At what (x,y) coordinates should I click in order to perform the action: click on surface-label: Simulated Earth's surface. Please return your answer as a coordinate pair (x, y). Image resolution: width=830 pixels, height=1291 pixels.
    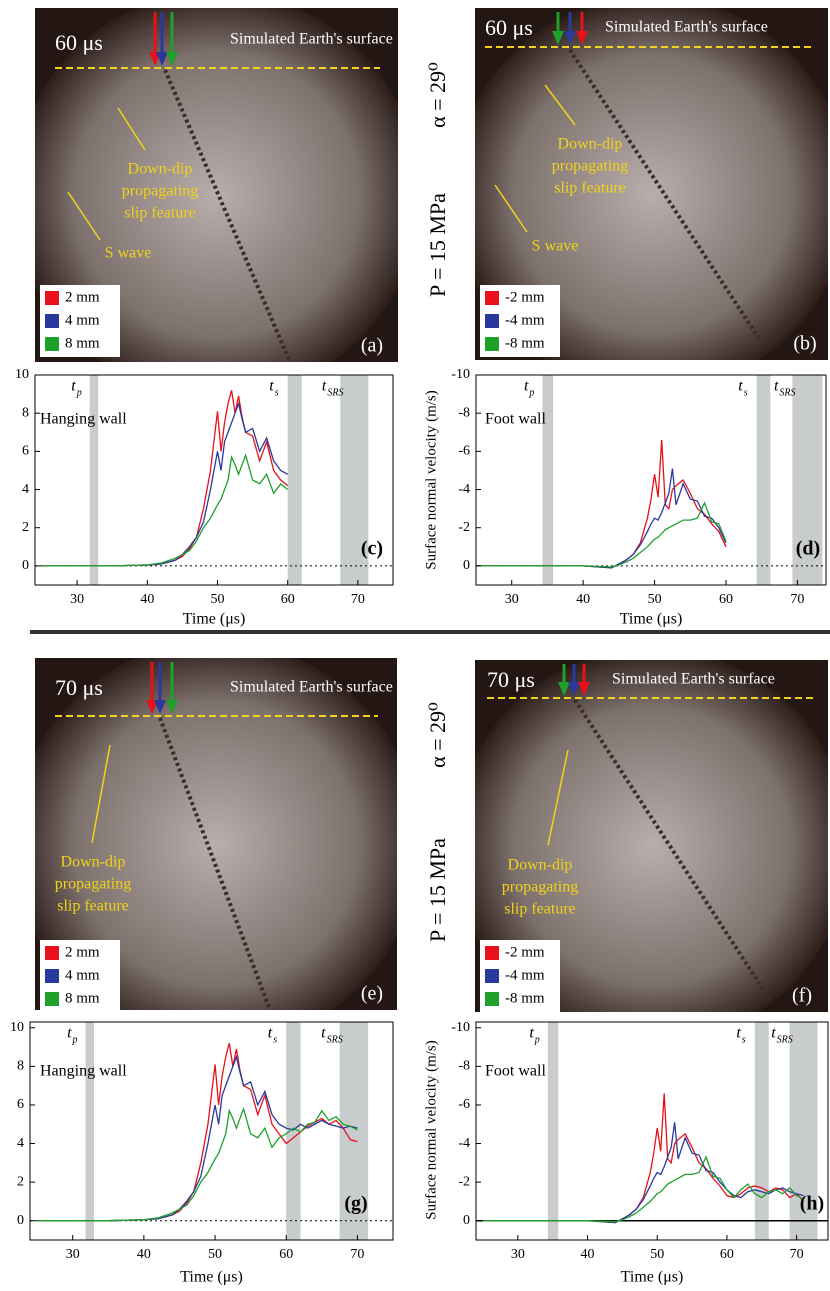
    Looking at the image, I should click on (311, 687).